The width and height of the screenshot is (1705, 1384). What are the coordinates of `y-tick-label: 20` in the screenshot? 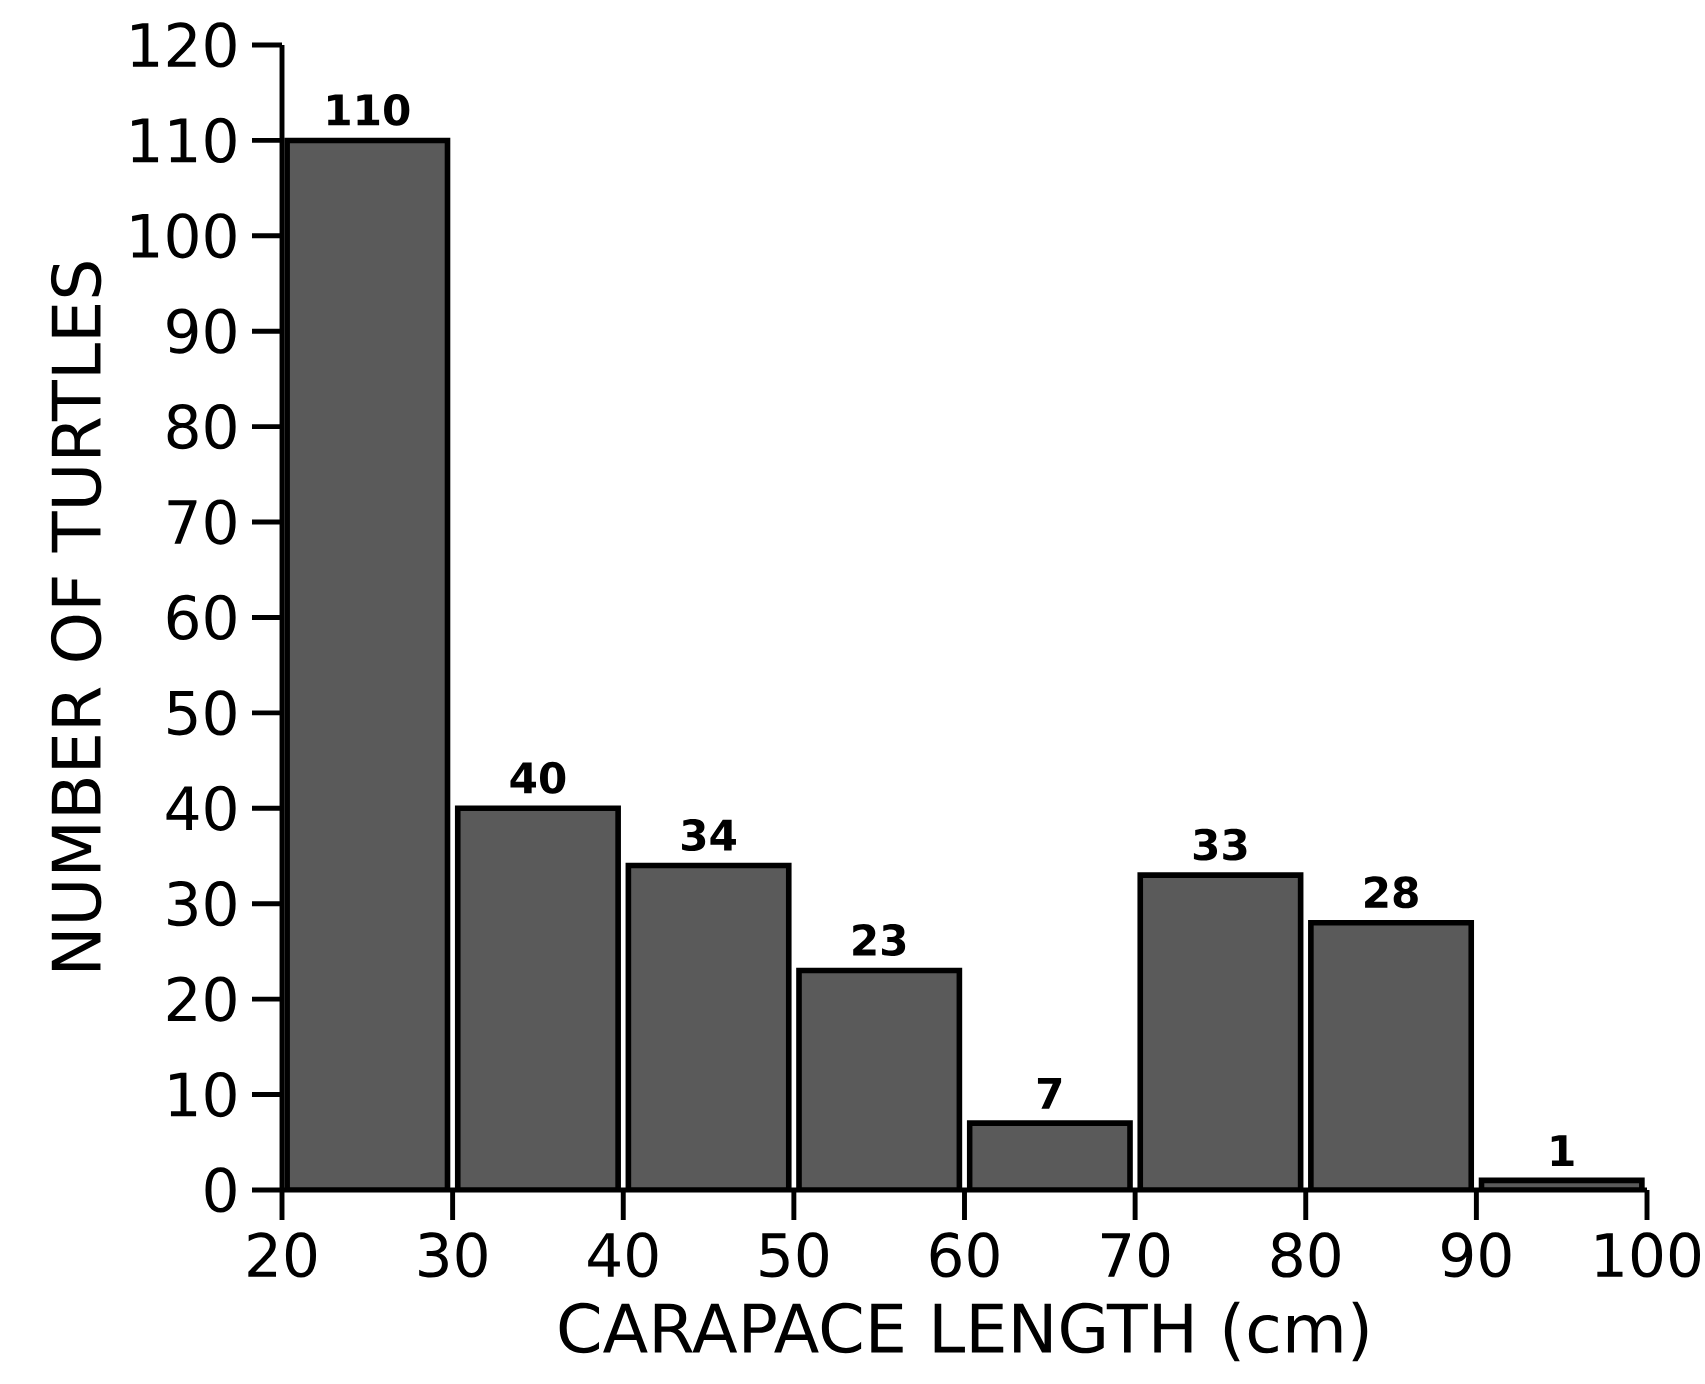 It's located at (201, 999).